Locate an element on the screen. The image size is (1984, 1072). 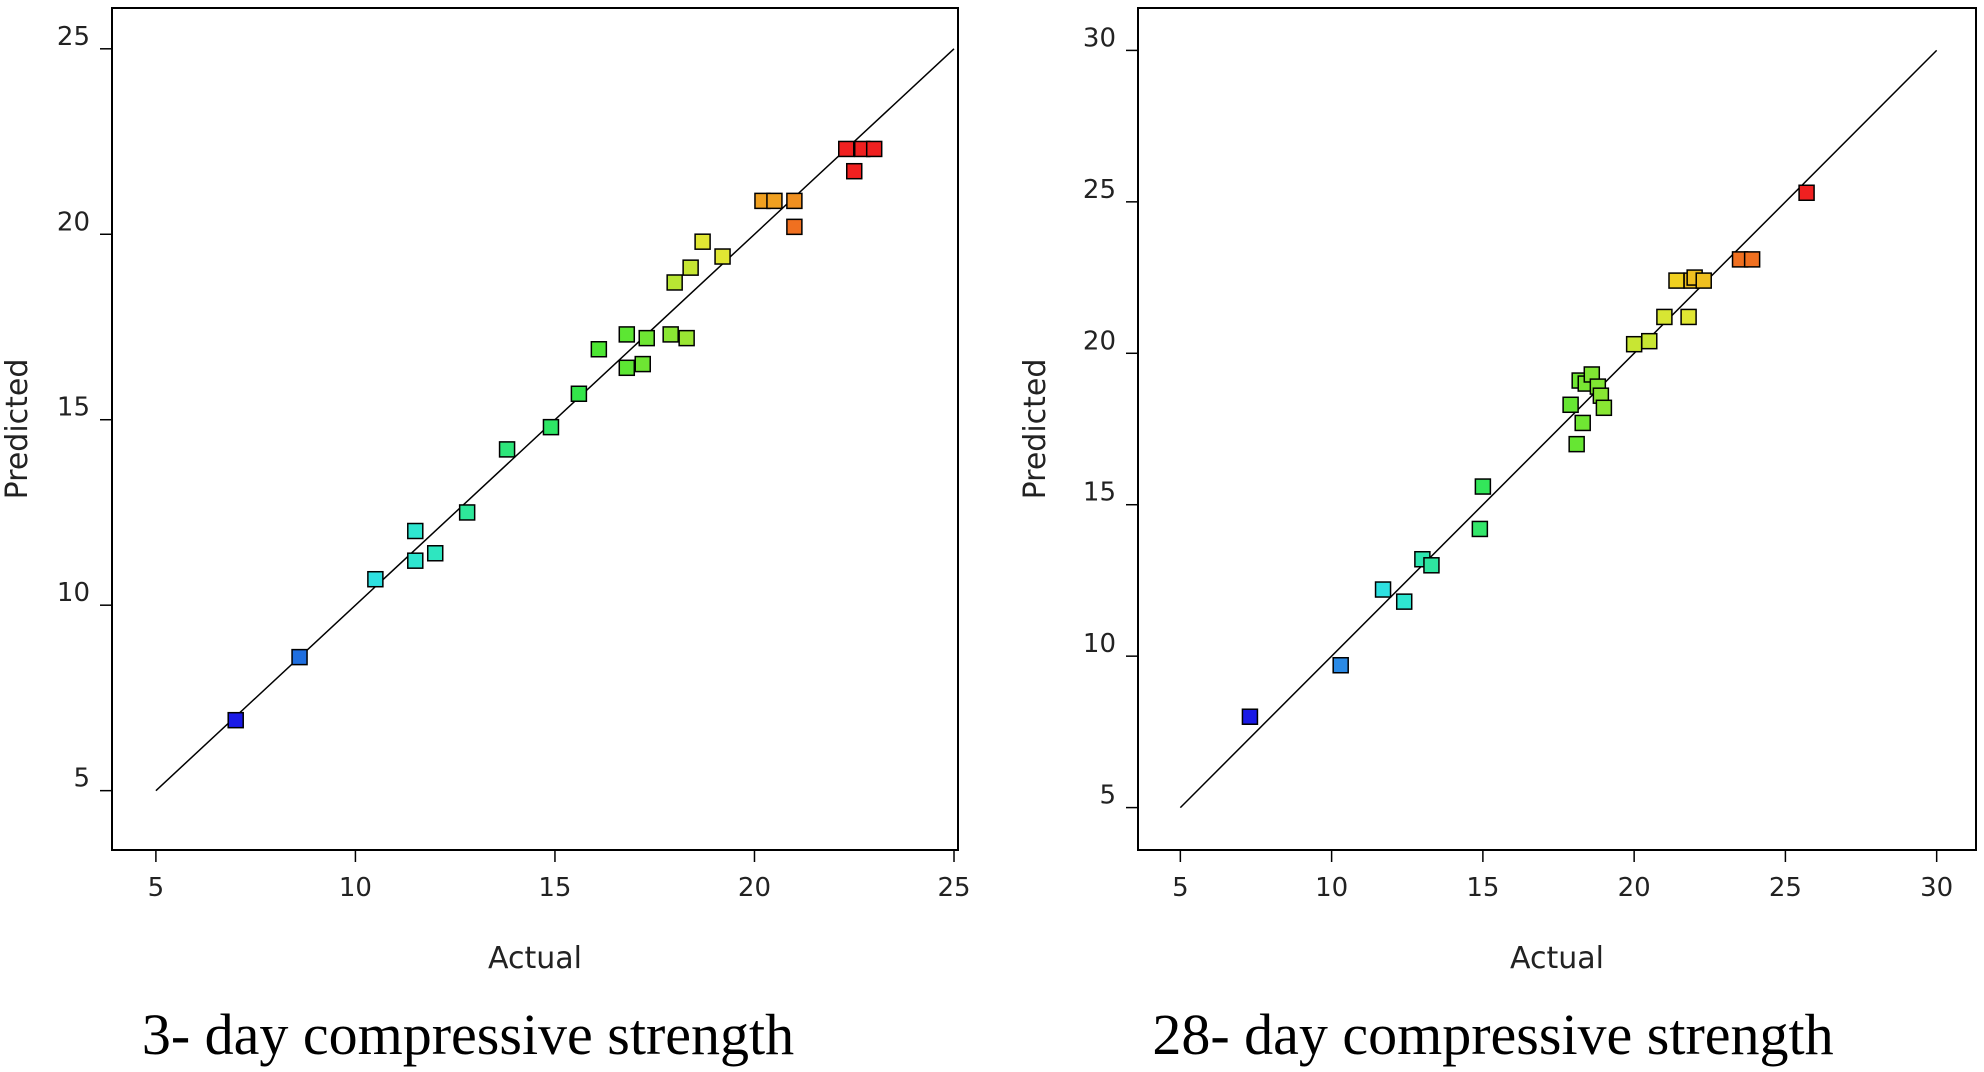
chart-caption-3day: 3- day compressive strength is located at coordinates (468, 1034).